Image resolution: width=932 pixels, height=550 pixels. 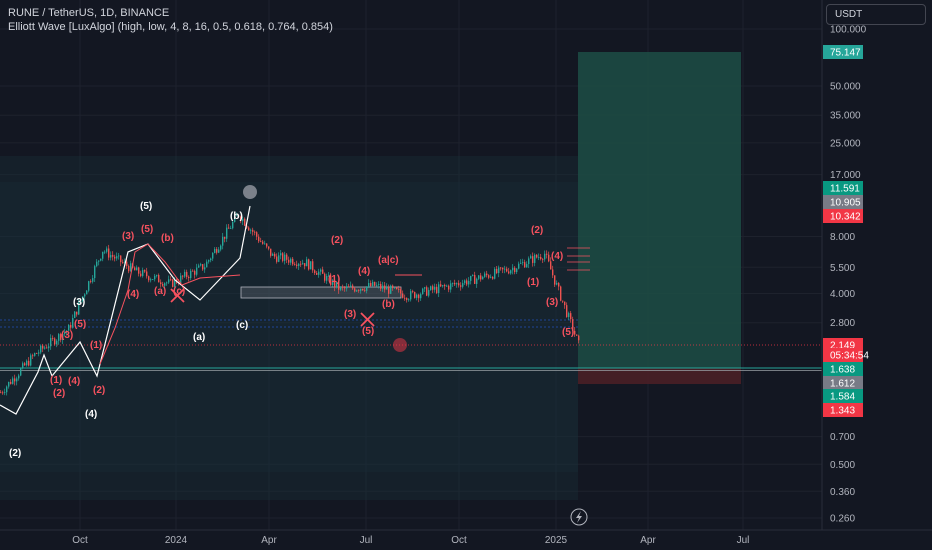 What do you see at coordinates (400, 345) in the screenshot?
I see `low-marker` at bounding box center [400, 345].